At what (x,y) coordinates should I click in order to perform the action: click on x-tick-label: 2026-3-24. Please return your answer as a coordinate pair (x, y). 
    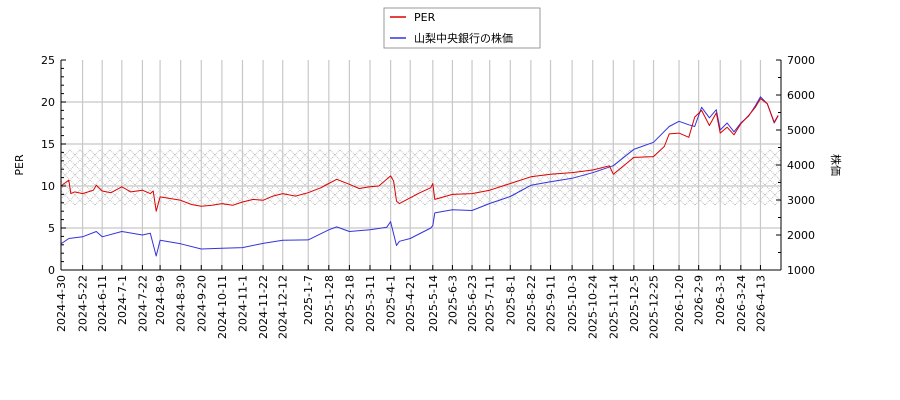
    Looking at the image, I should click on (741, 303).